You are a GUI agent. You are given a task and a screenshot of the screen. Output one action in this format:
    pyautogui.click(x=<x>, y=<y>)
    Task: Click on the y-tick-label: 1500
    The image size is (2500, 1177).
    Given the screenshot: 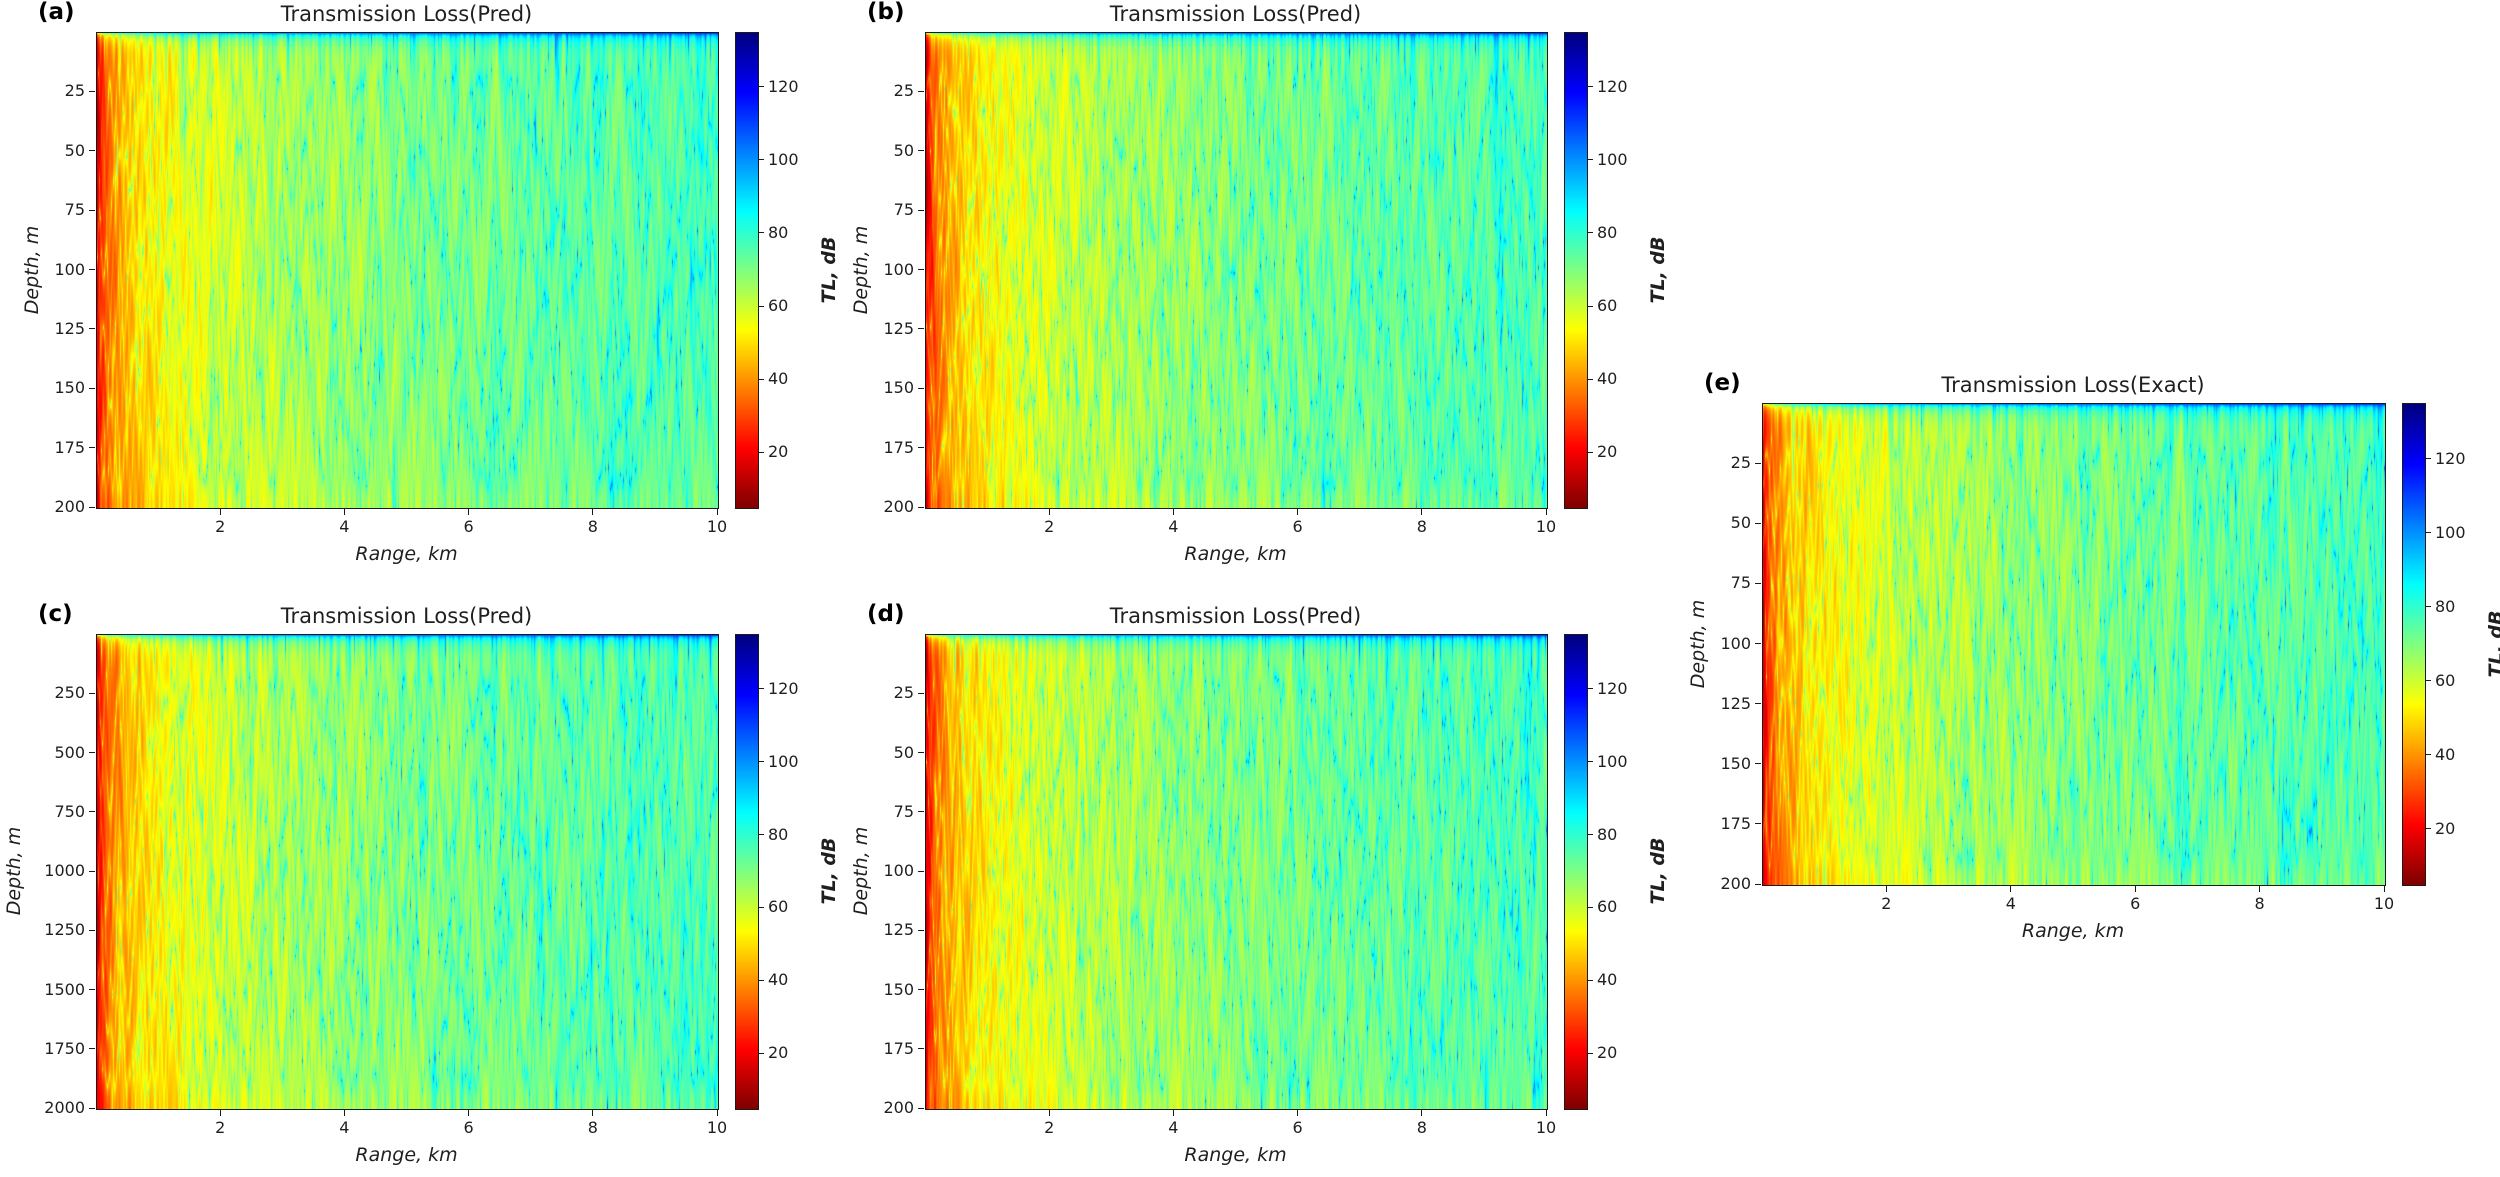 What is the action you would take?
    pyautogui.click(x=64, y=989)
    